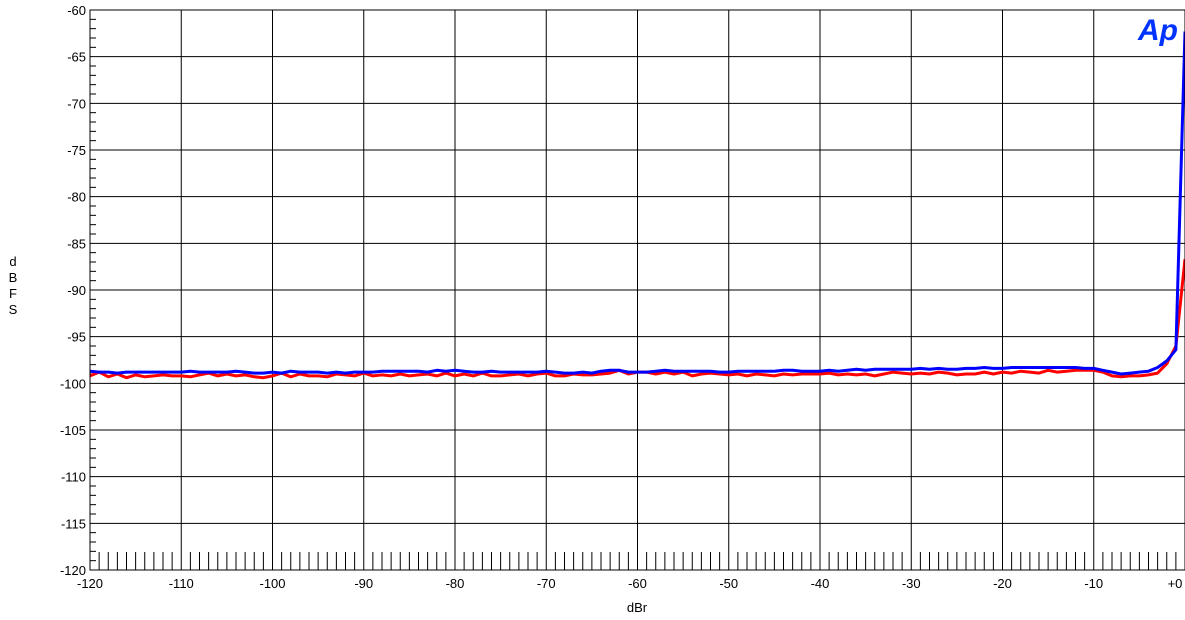  I want to click on y-axis-label-char: F, so click(13, 293).